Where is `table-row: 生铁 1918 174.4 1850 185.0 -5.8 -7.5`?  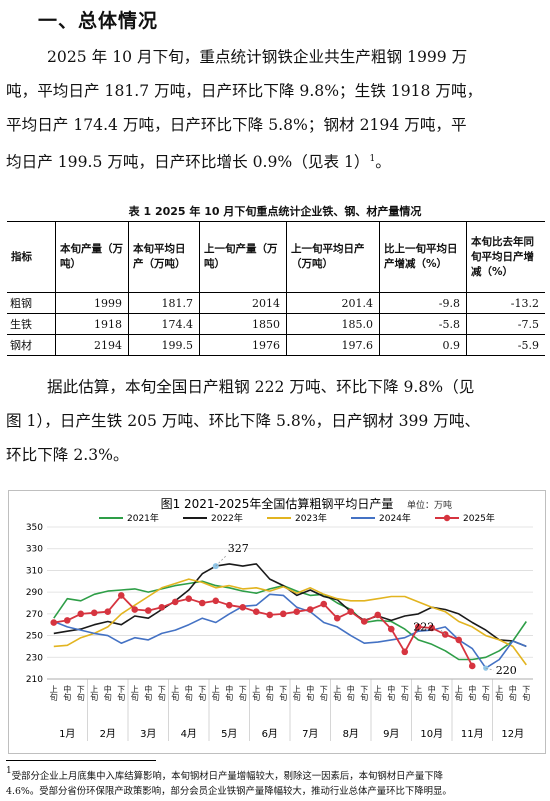
table-row: 生铁 1918 174.4 1850 185.0 -5.8 -7.5 is located at coordinates (276, 324).